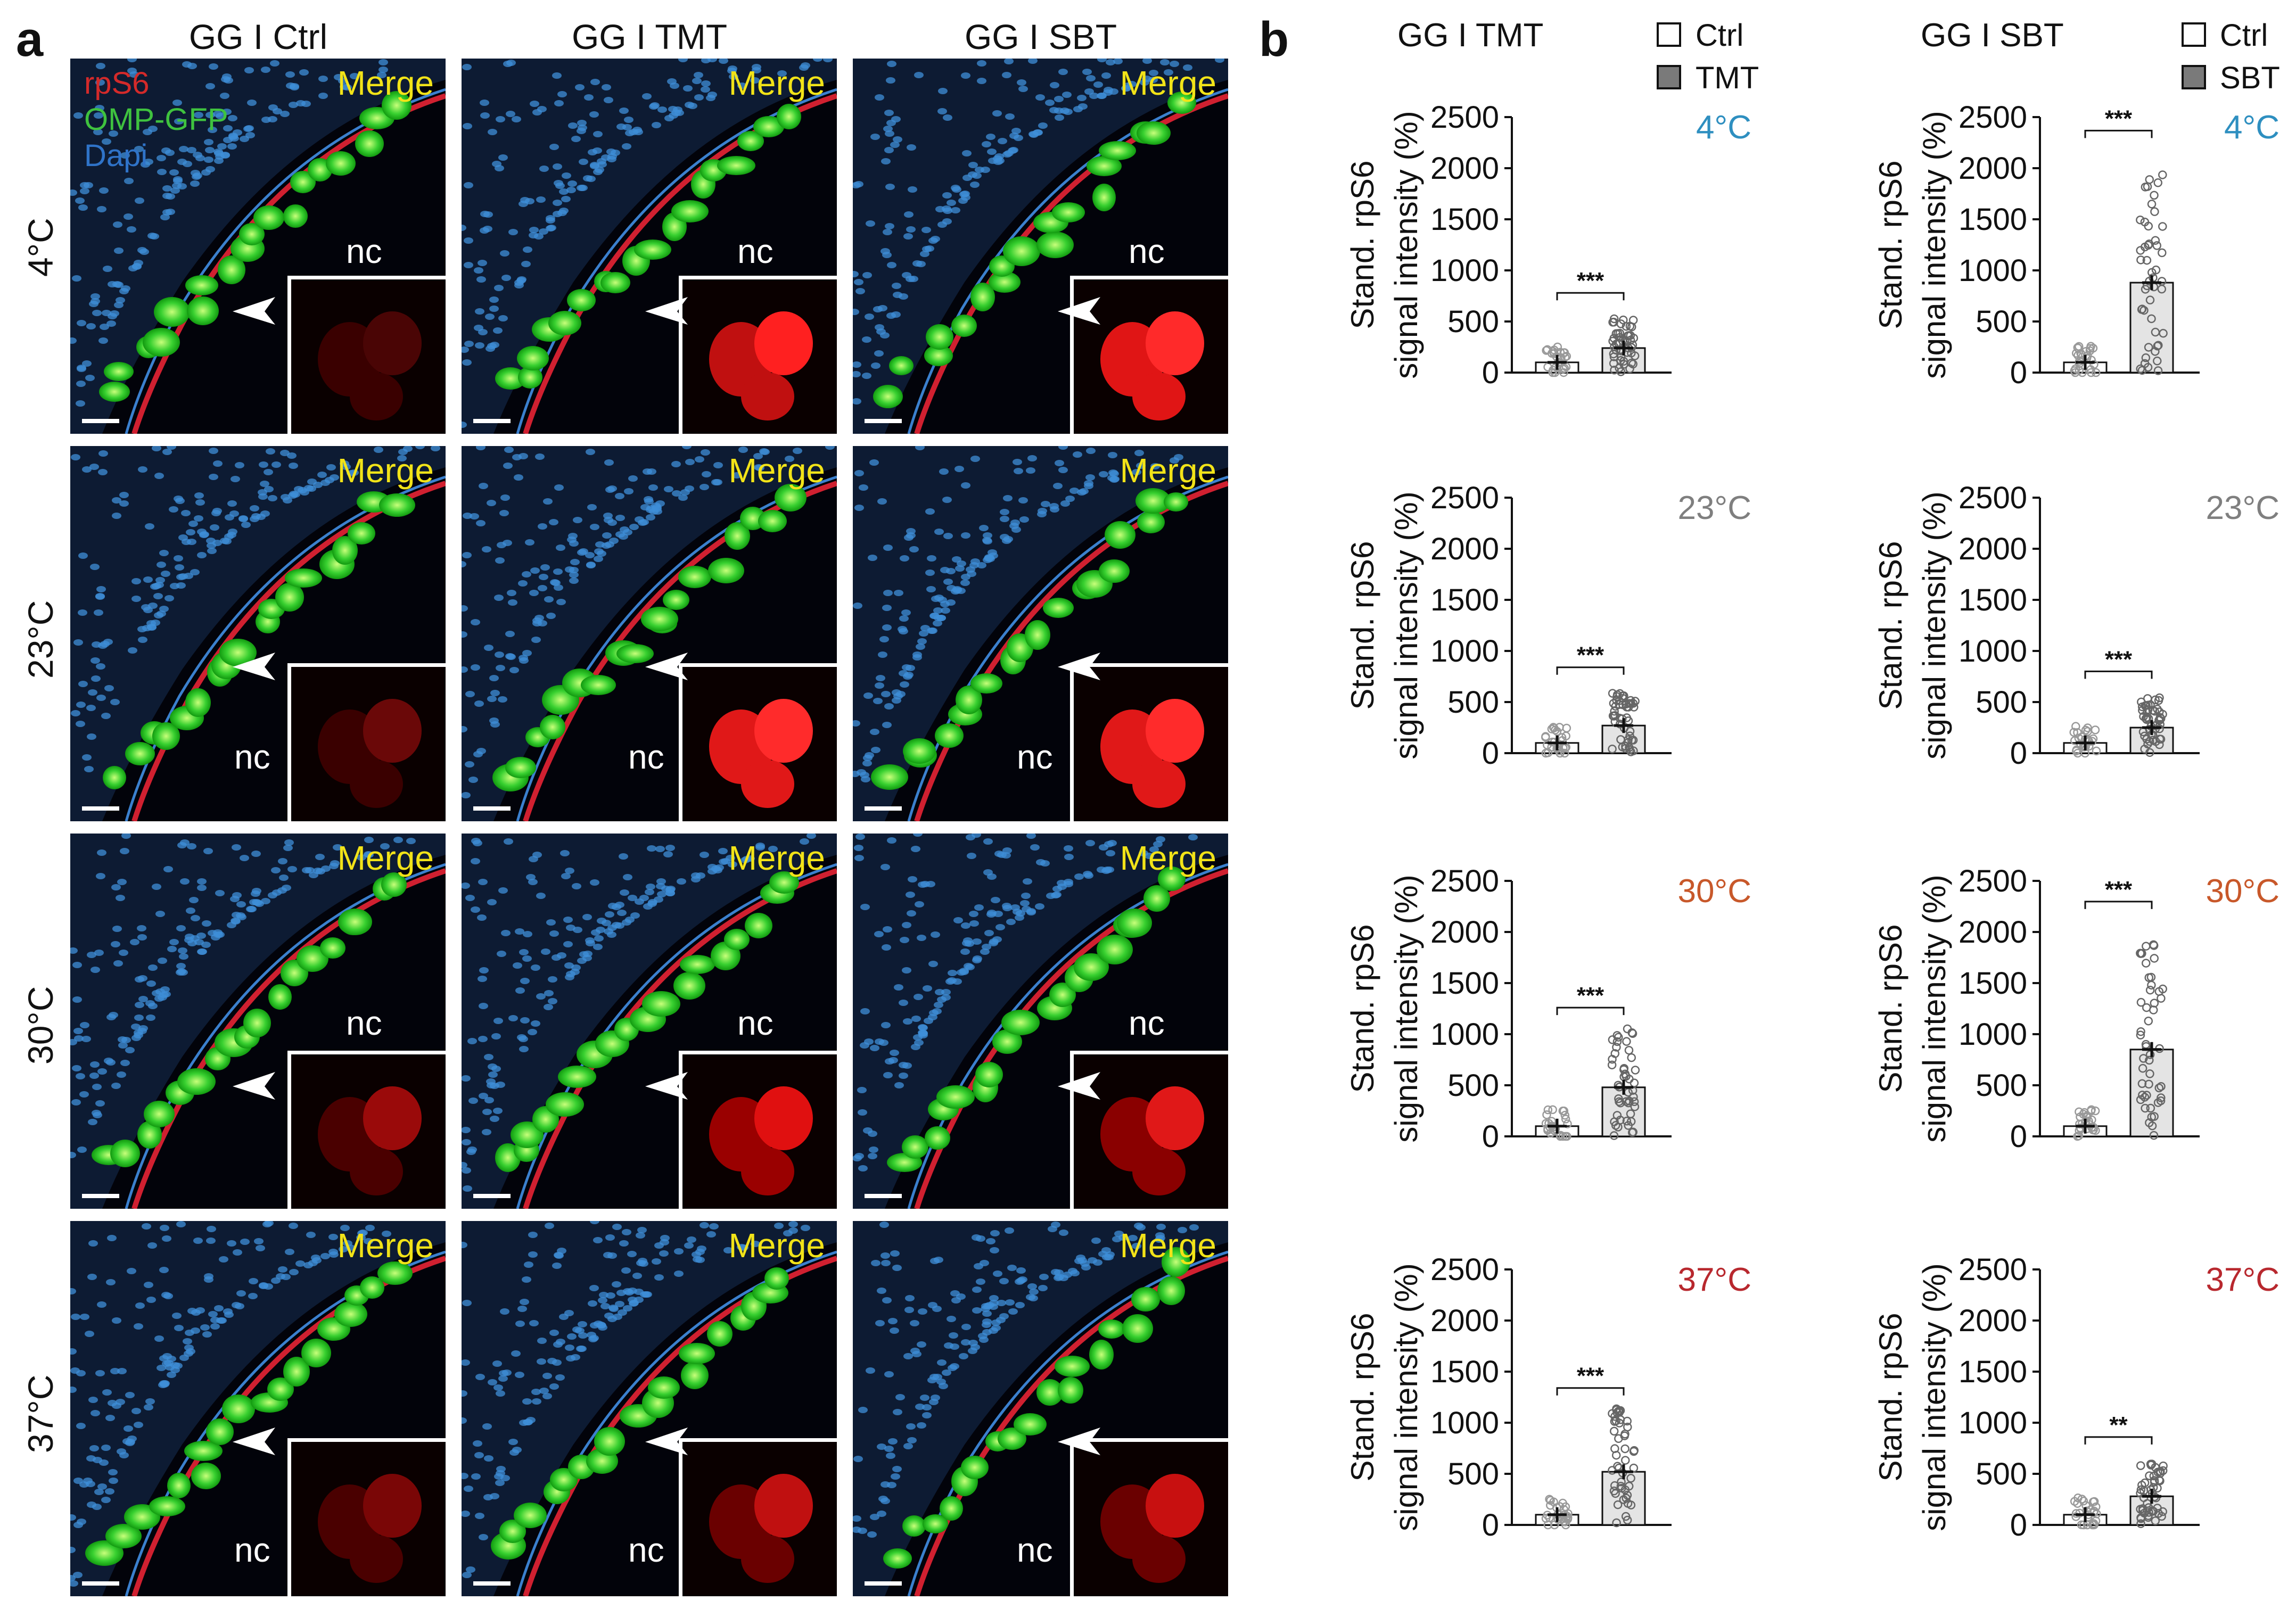 The image size is (2296, 1617). What do you see at coordinates (1623, 1498) in the screenshot?
I see `bar-tmt` at bounding box center [1623, 1498].